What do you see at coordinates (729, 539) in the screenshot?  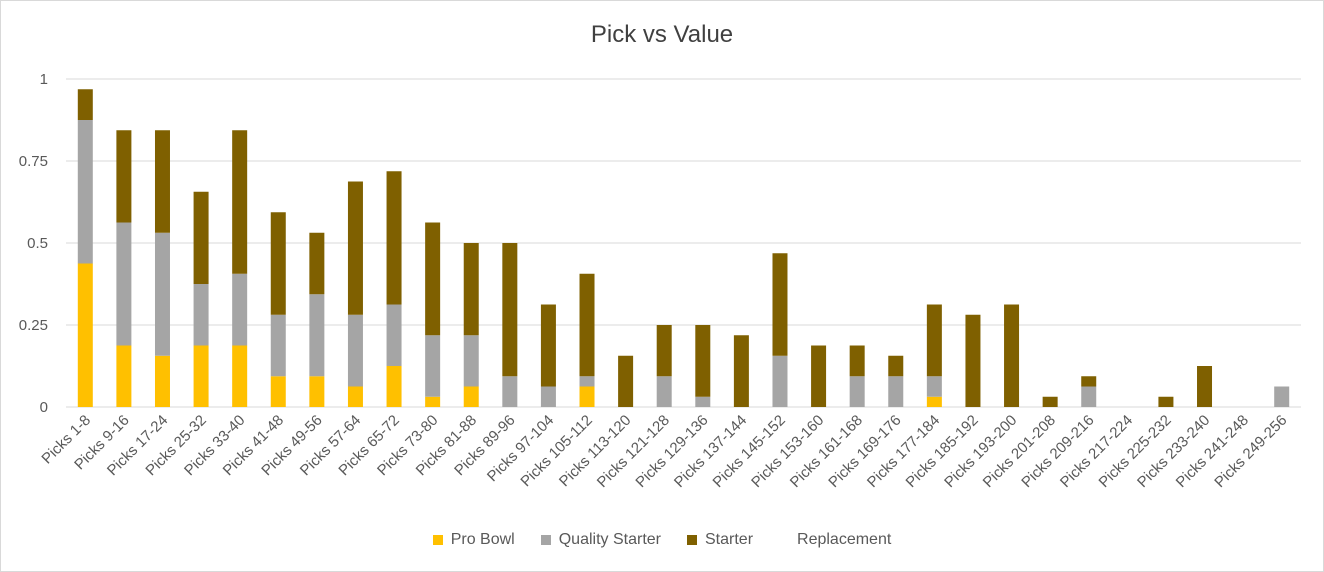 I see `legend-label: Starter` at bounding box center [729, 539].